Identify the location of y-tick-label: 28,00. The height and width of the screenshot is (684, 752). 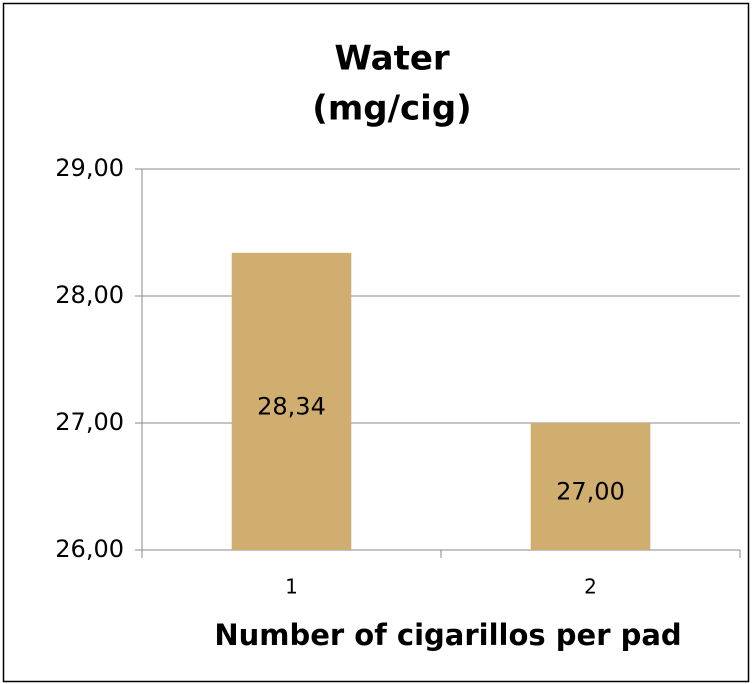
(89, 295).